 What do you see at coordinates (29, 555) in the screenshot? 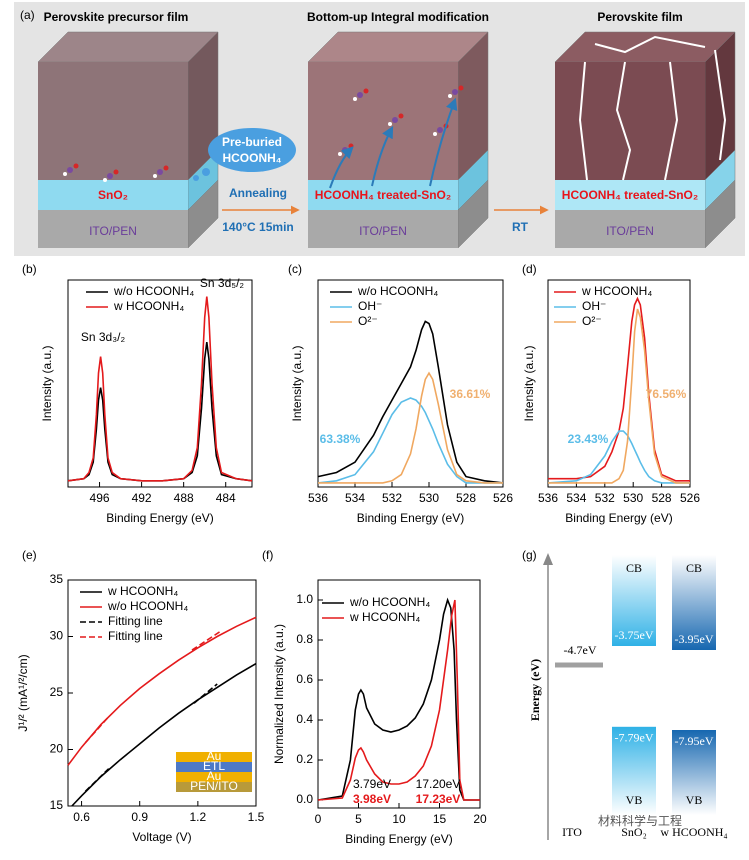
I see `panel-label: (e)` at bounding box center [29, 555].